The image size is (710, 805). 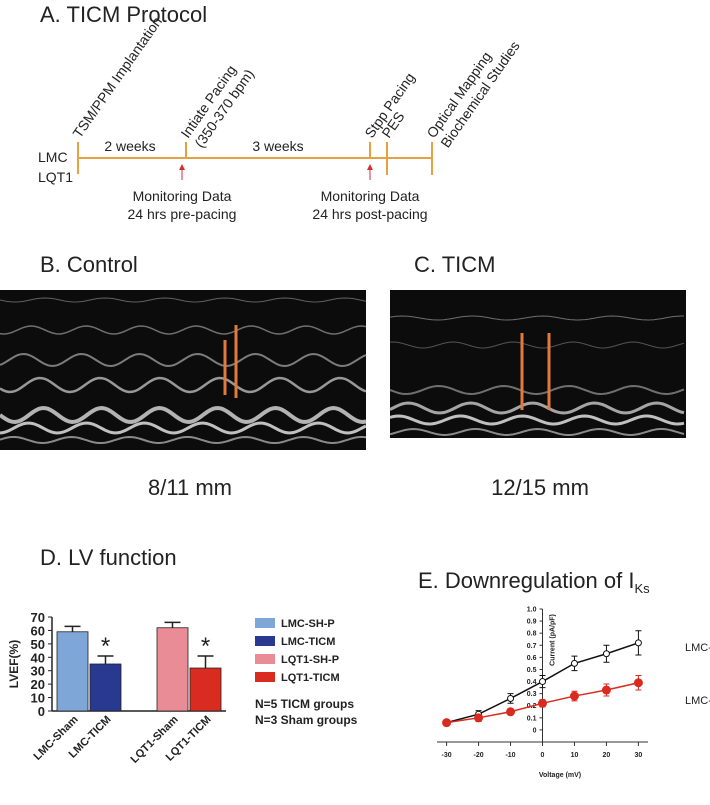 I want to click on event-label: TSM/PPM Implantation, so click(x=117, y=77).